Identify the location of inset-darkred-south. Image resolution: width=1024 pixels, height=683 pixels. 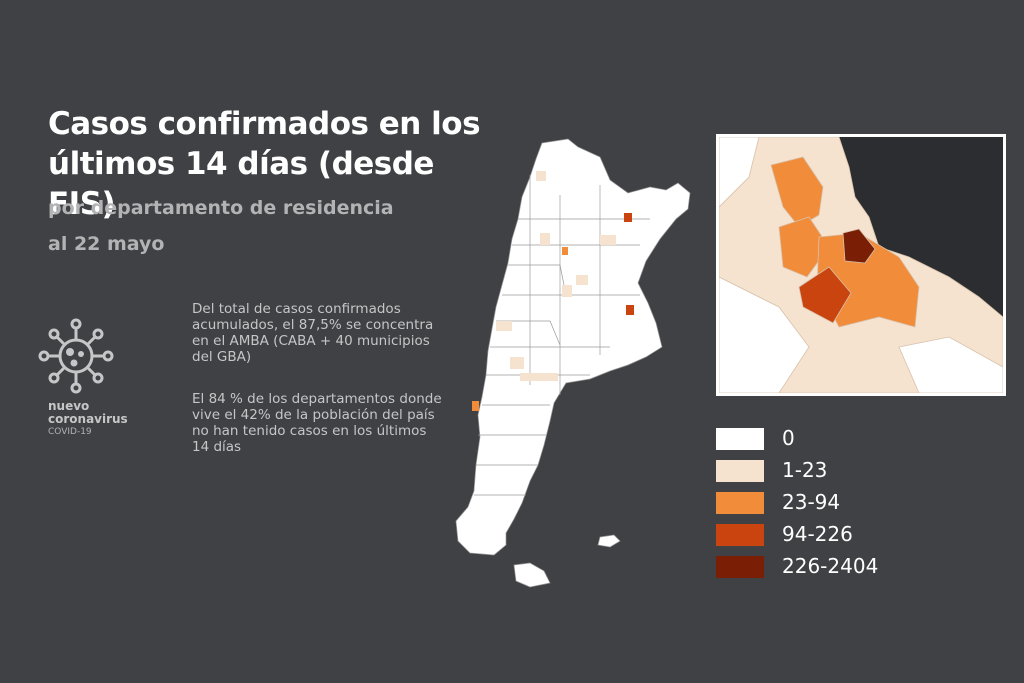
(825, 295).